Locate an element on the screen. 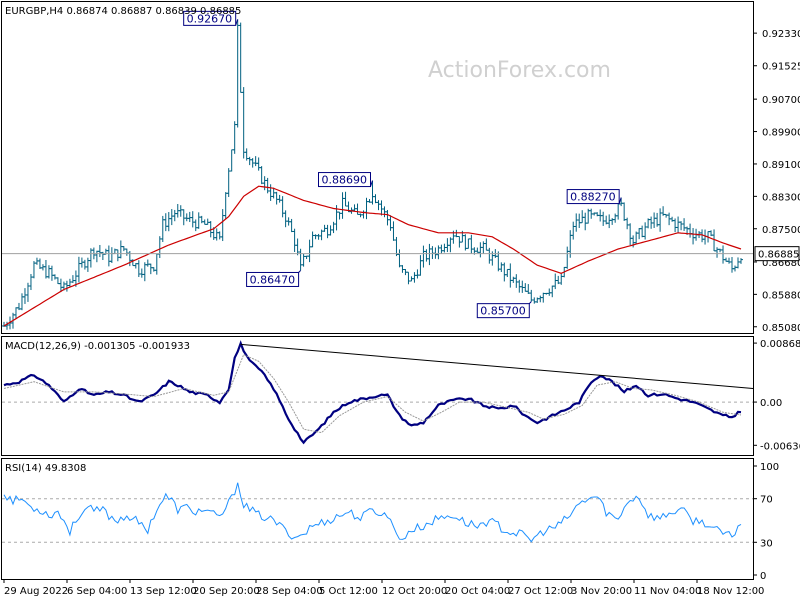 This screenshot has height=600, width=800. annotation-label: 0.88690 is located at coordinates (345, 180).